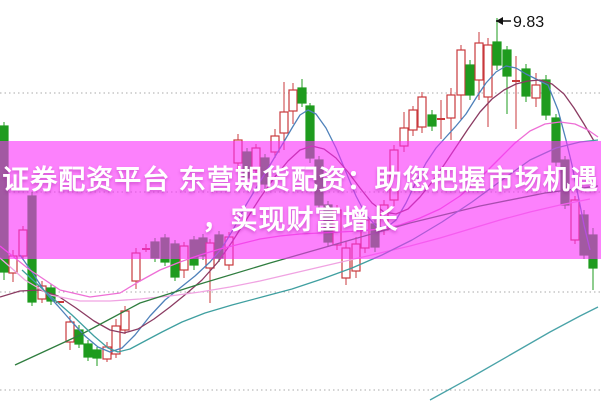 Image resolution: width=601 pixels, height=401 pixels. I want to click on price-annotation: 9.83, so click(528, 22).